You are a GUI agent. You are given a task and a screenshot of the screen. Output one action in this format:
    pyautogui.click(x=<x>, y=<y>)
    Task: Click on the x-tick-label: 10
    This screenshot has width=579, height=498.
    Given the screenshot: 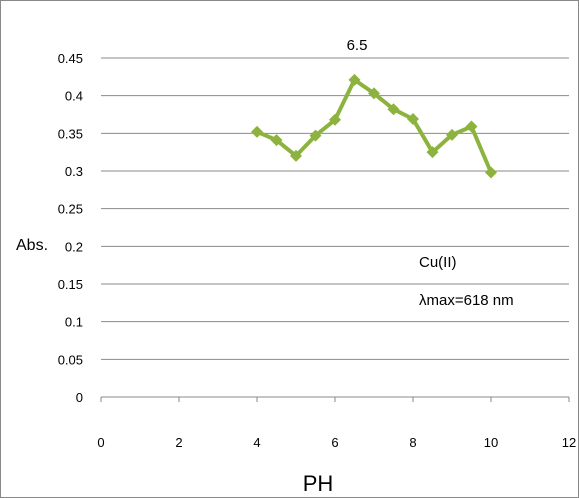 What is the action you would take?
    pyautogui.click(x=491, y=442)
    